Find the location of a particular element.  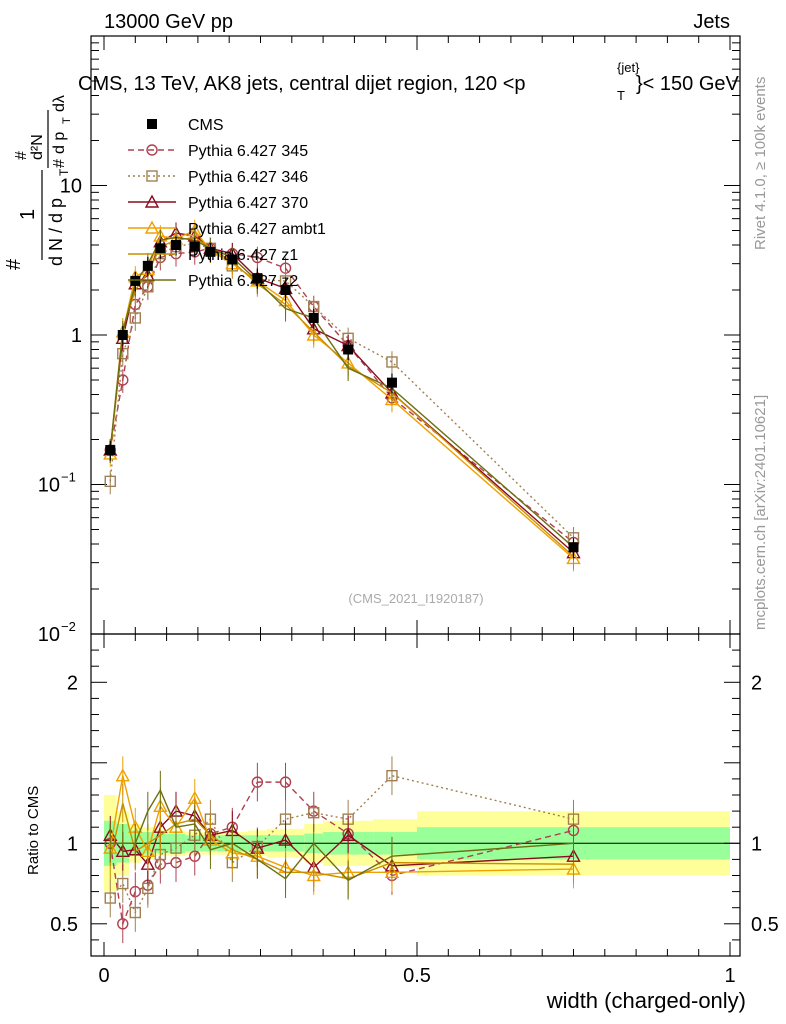

chart-watermark: (CMS_2021_I1920187) is located at coordinates (415, 598).